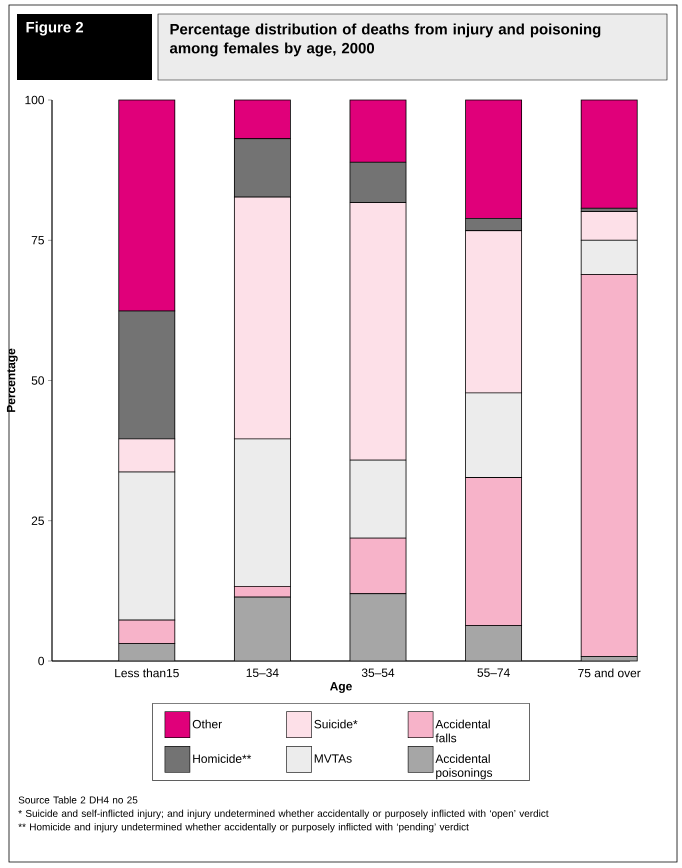 This screenshot has width=682, height=868. I want to click on source-note: Source Table 2 DH4 no 25, so click(78, 800).